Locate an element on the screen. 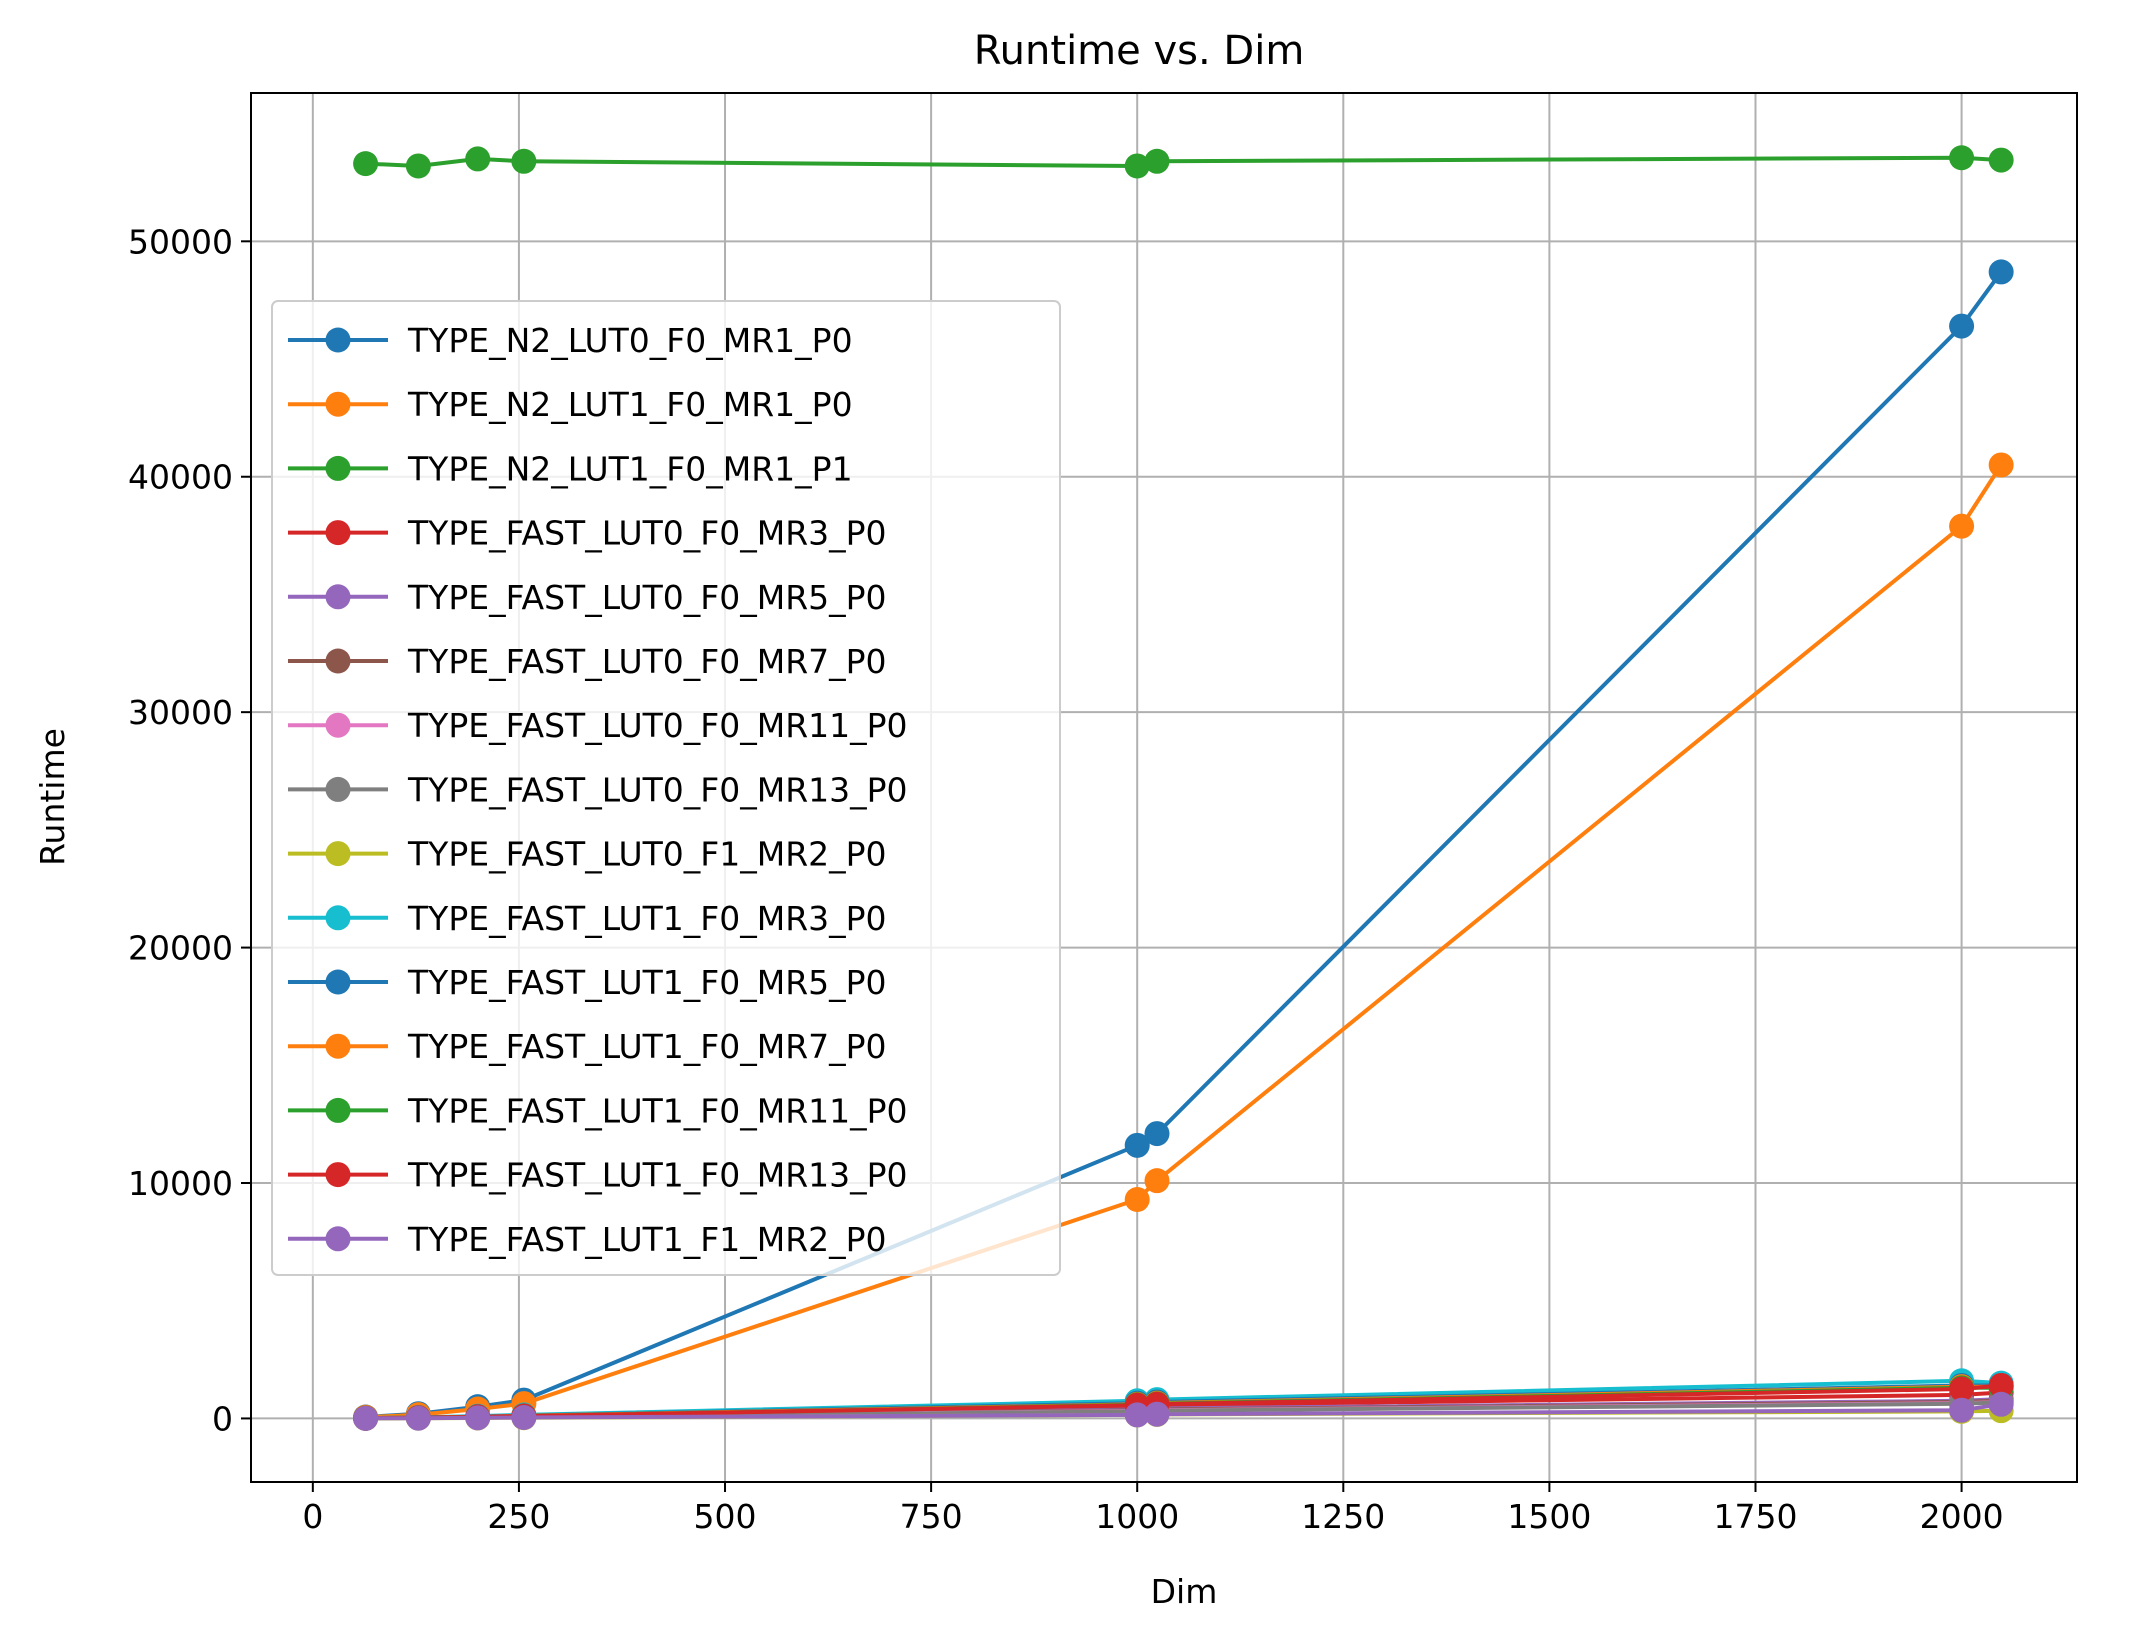 The image size is (2143, 1638). legend-label: TYPE_FAST_LUT0_F0_MR7_P0 is located at coordinates (647, 661).